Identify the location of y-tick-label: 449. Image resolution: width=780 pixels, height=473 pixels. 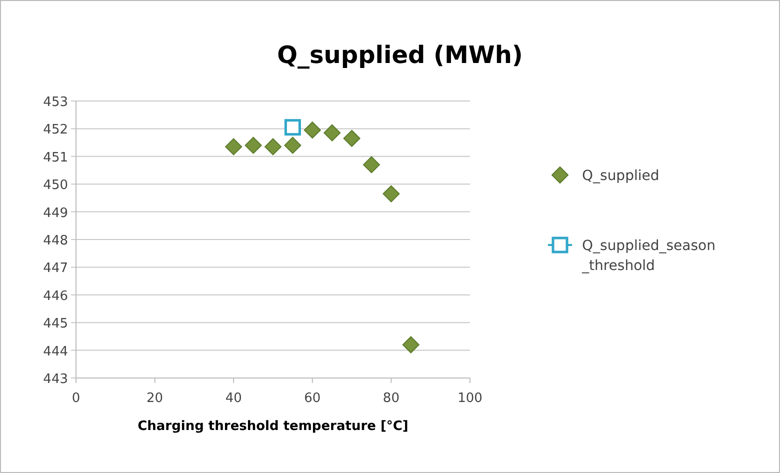
(55, 213).